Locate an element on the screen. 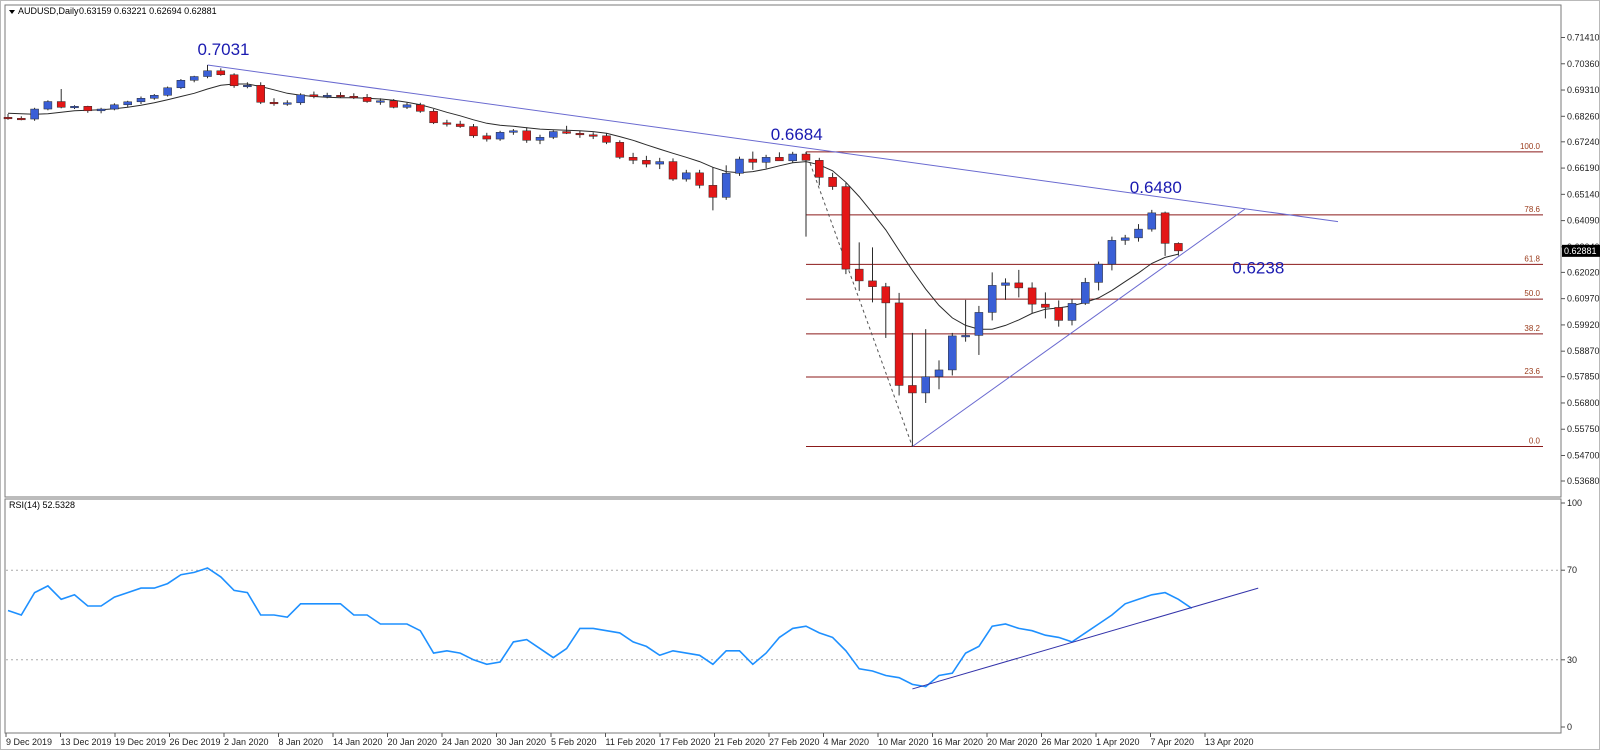 The width and height of the screenshot is (1600, 751). time-tick-label: 11 Feb 2020 is located at coordinates (631, 742).